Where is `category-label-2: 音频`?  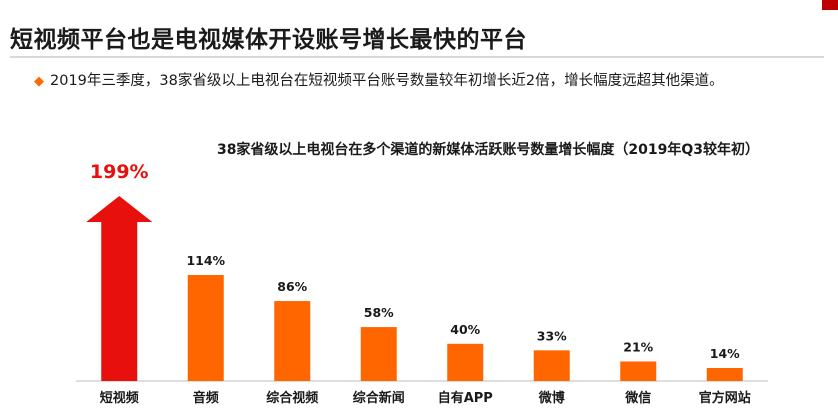 category-label-2: 音频 is located at coordinates (206, 398).